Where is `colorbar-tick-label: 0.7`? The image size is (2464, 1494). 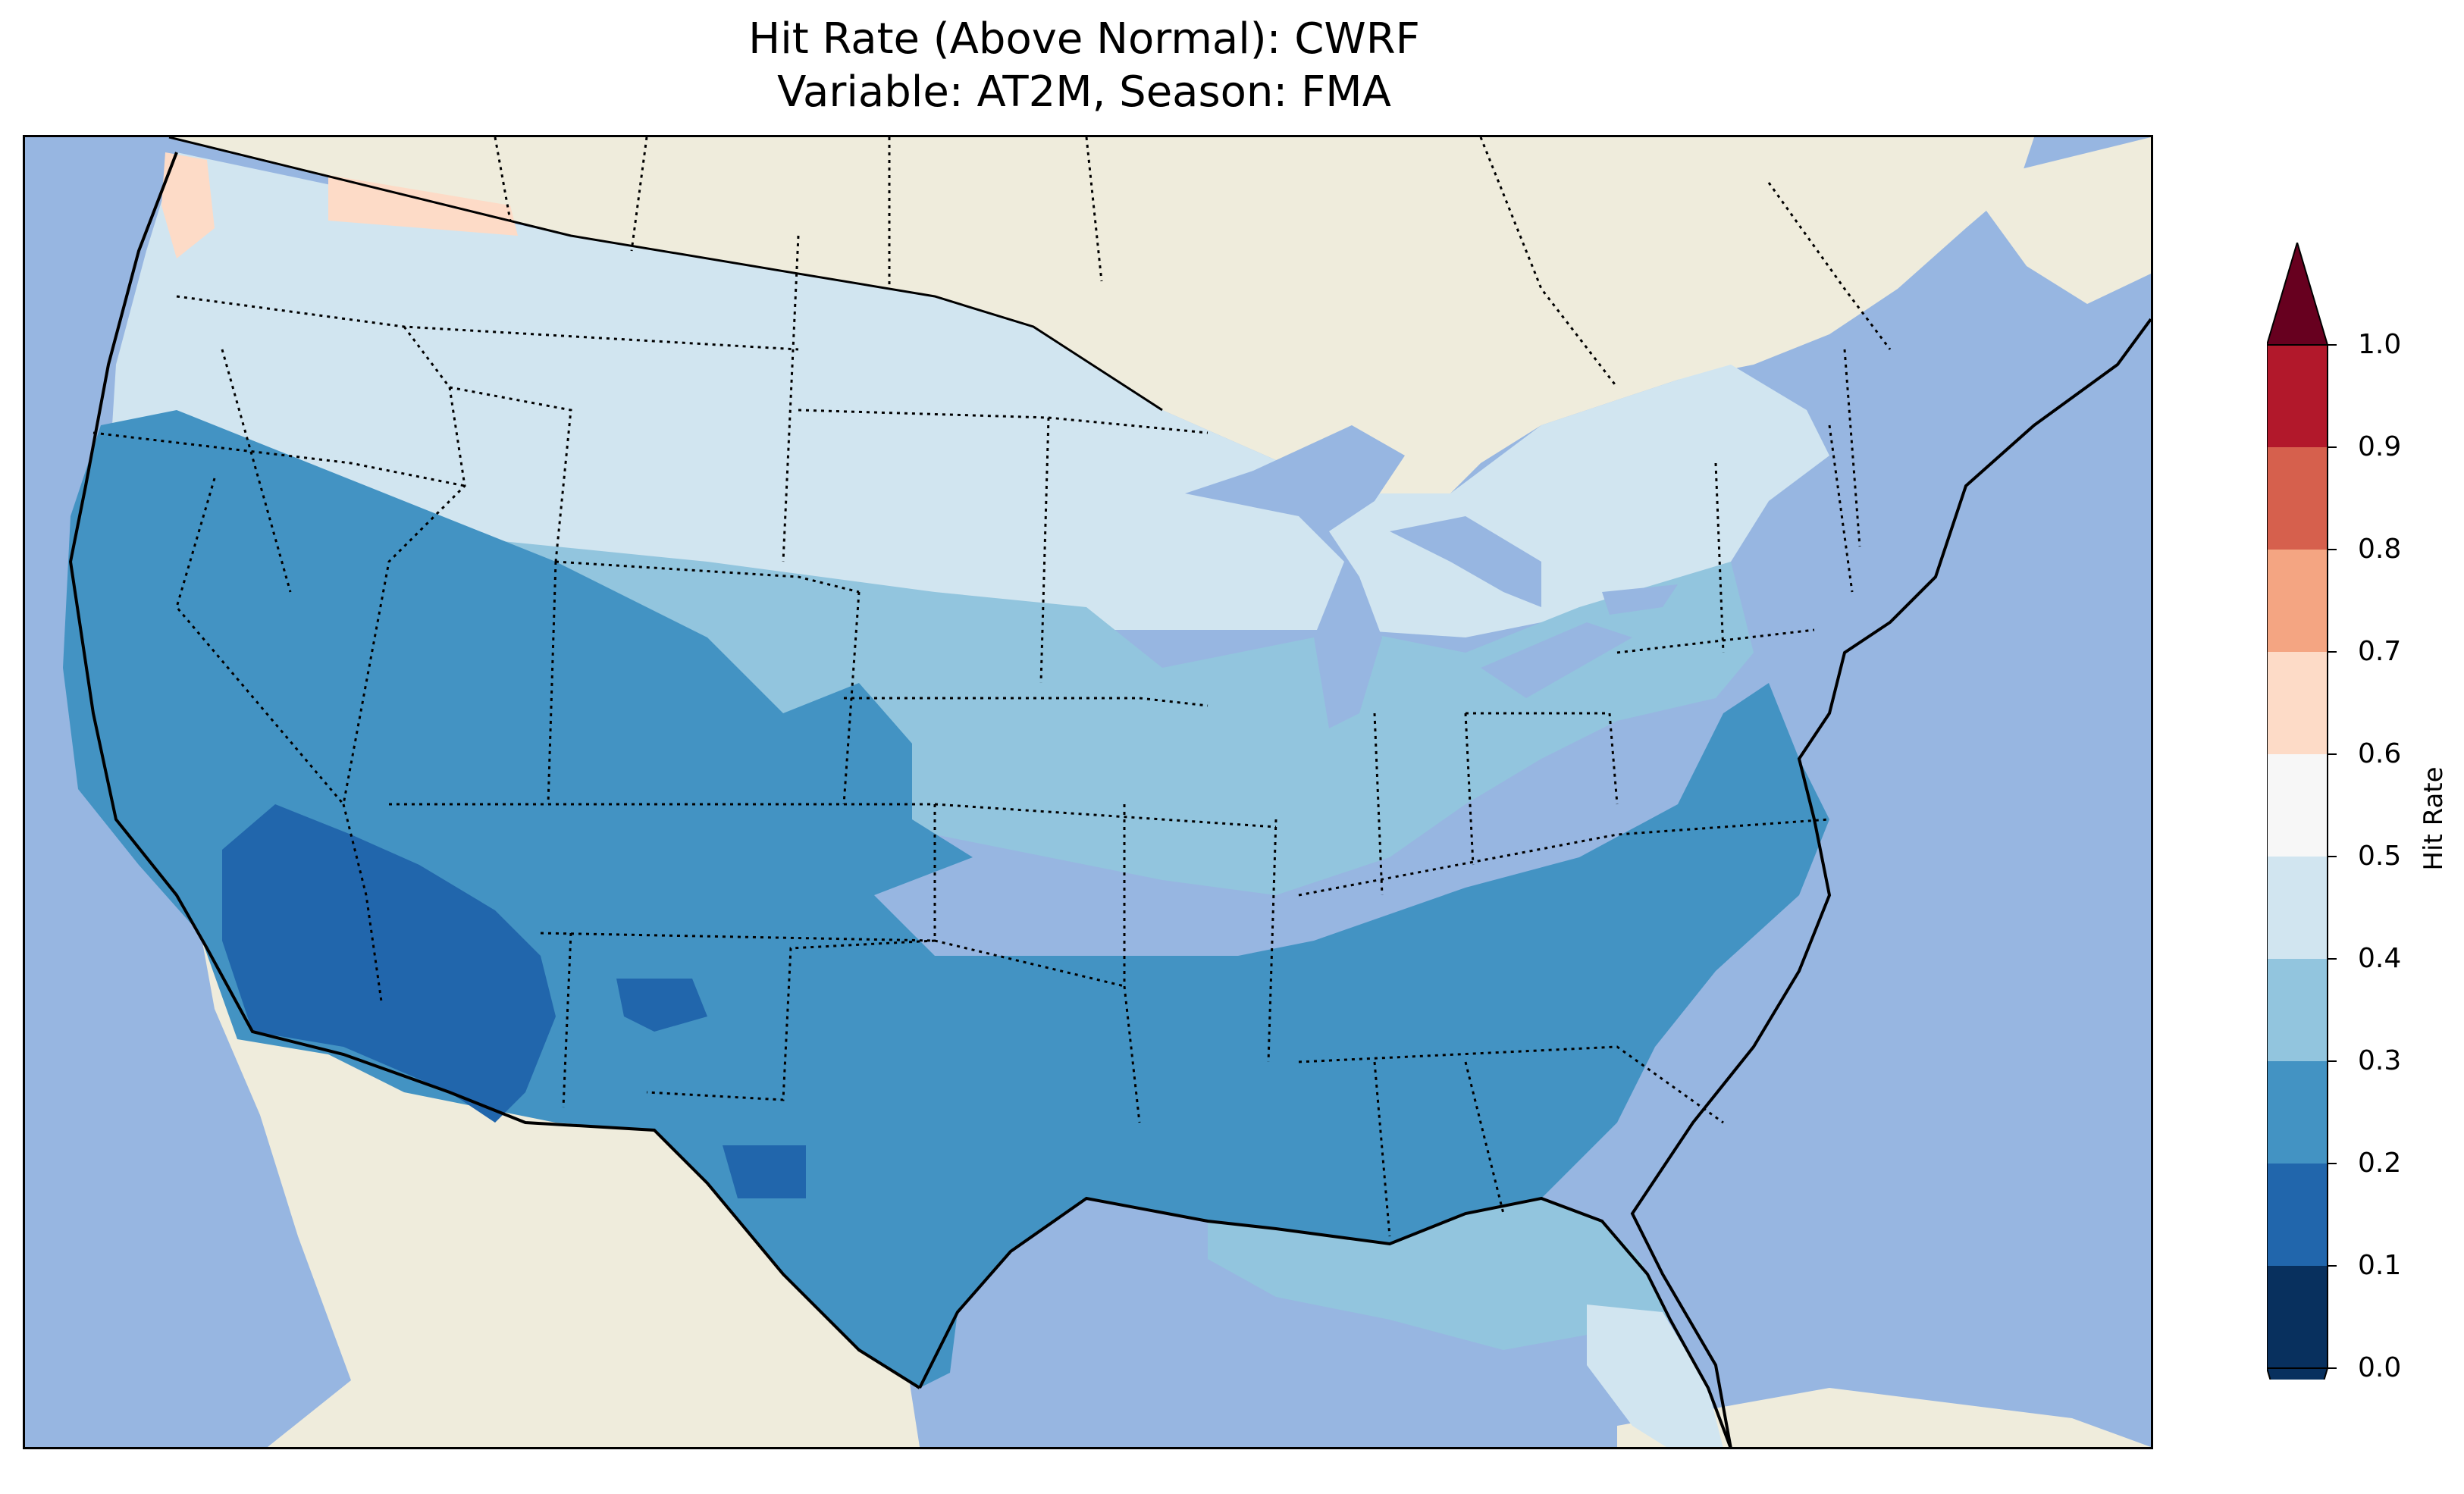
colorbar-tick-label: 0.7 is located at coordinates (2380, 651).